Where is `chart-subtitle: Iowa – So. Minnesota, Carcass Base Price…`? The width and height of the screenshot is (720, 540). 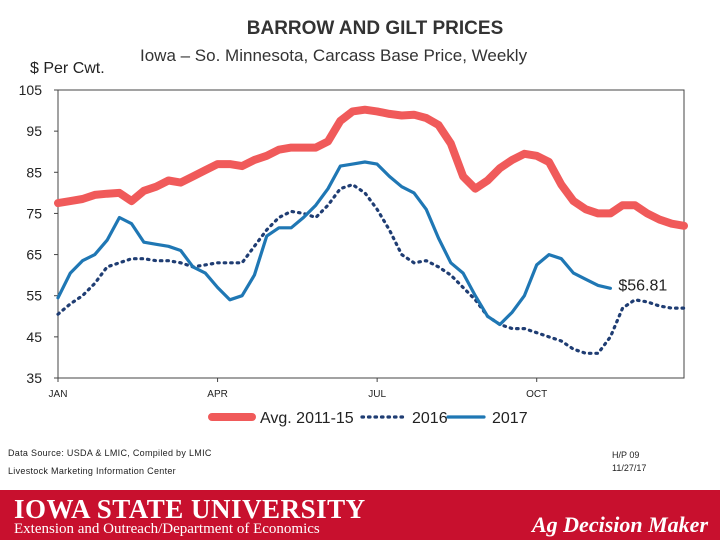 chart-subtitle: Iowa – So. Minnesota, Carcass Base Price… is located at coordinates (334, 55).